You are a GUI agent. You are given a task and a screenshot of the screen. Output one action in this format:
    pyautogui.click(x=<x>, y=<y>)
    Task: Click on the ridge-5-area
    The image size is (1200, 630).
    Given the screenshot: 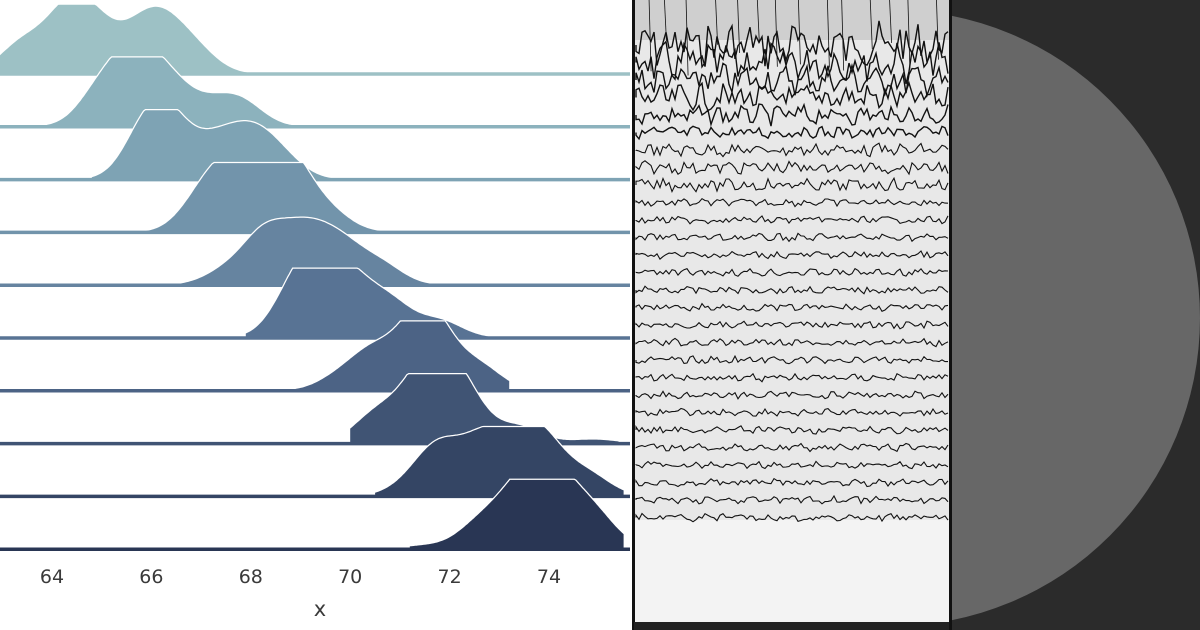 What is the action you would take?
    pyautogui.click(x=323, y=251)
    